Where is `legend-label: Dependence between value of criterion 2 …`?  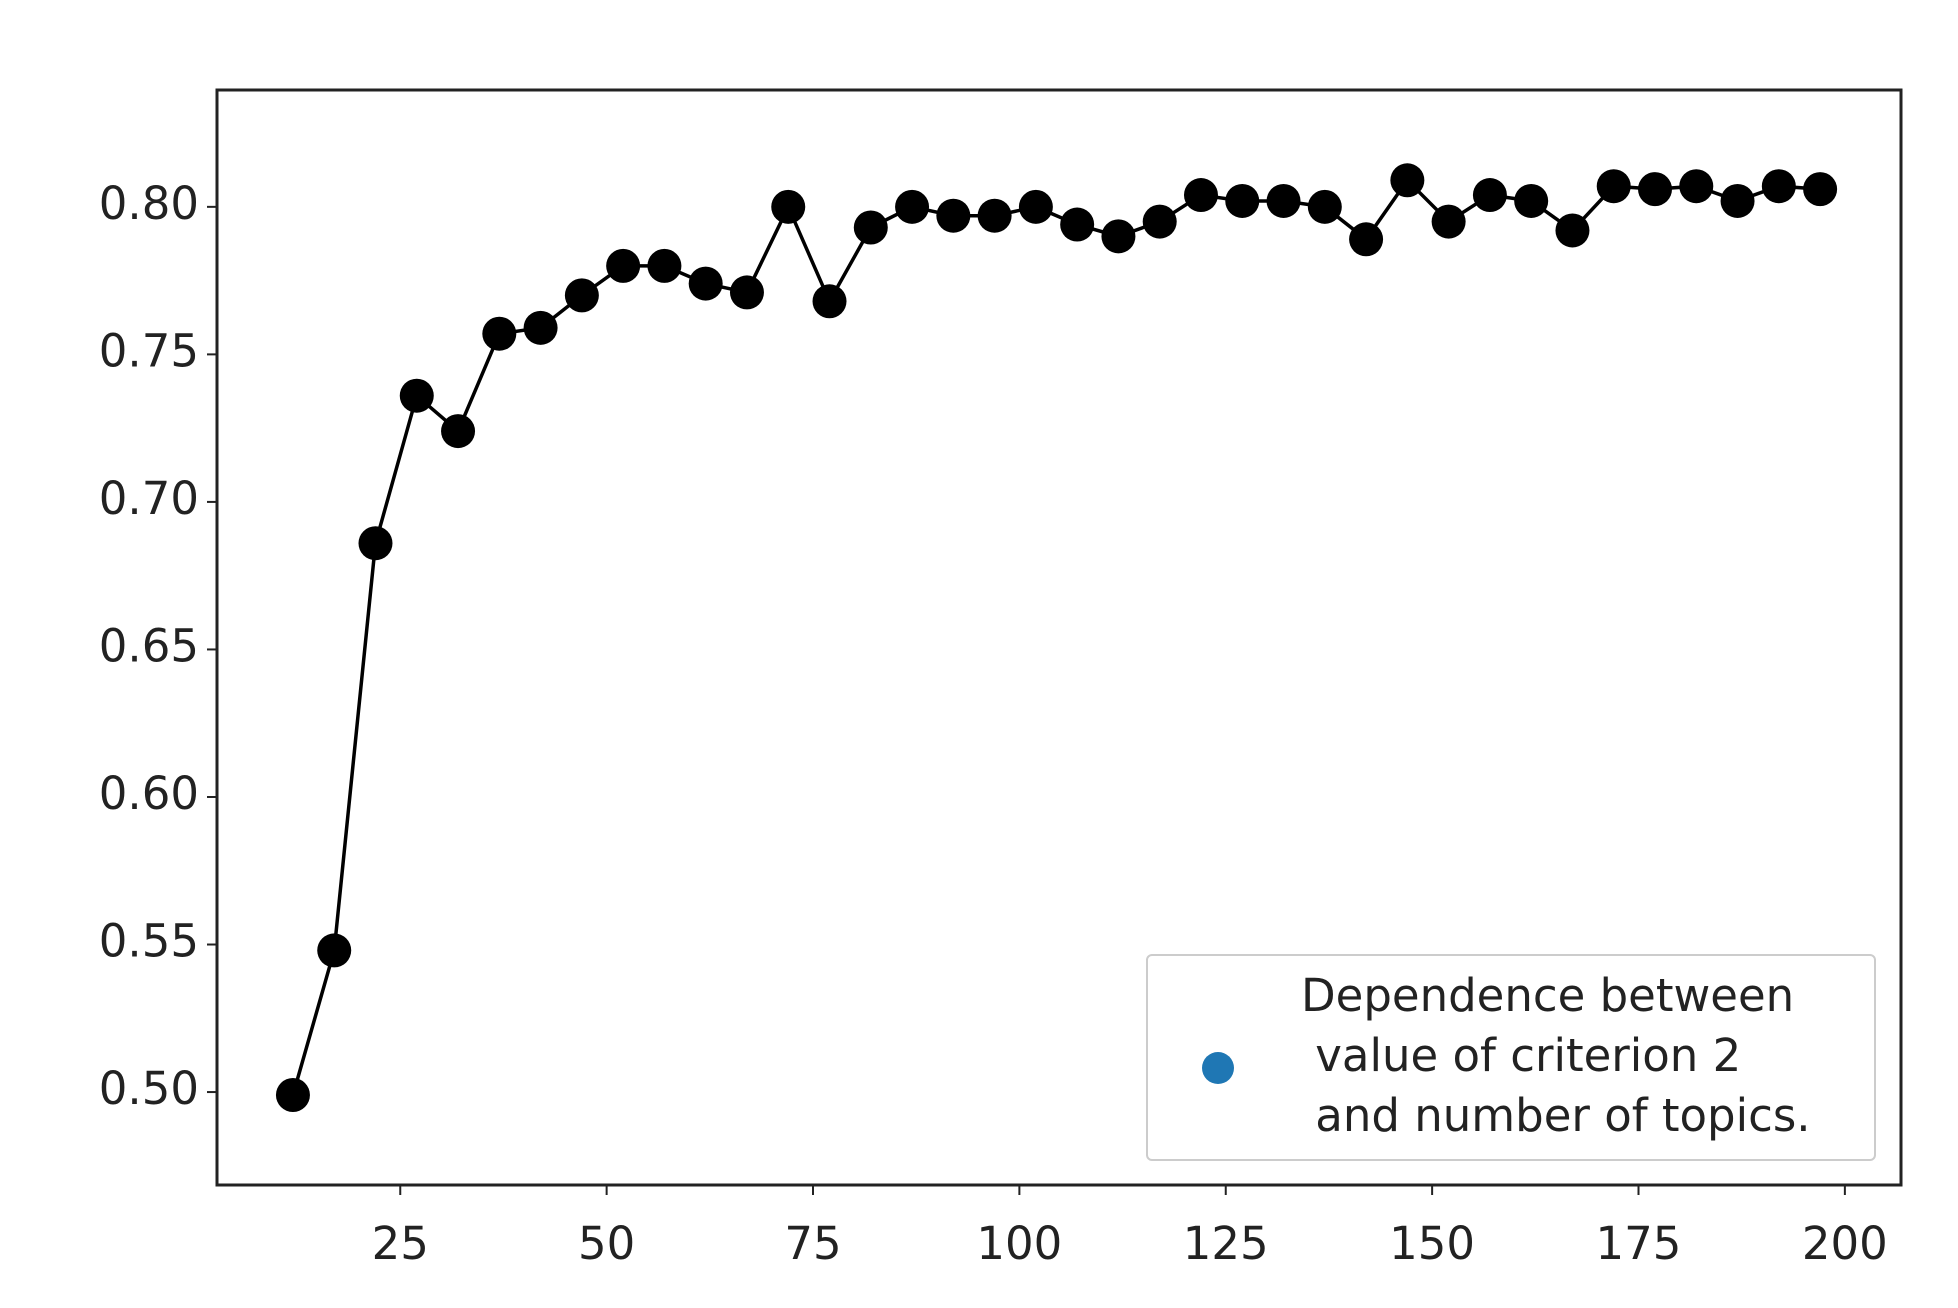 legend-label: Dependence between value of criterion 2 … is located at coordinates (1556, 1055).